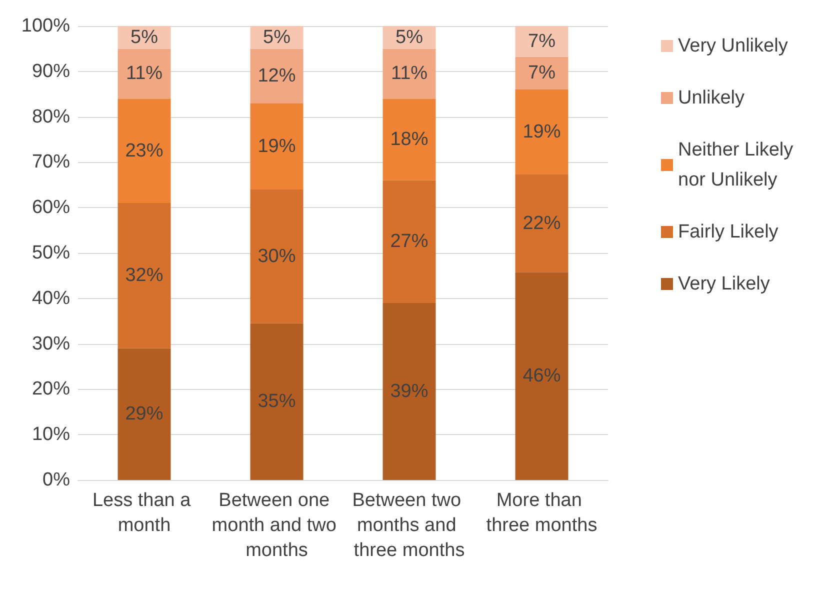 This screenshot has height=590, width=831. What do you see at coordinates (51, 162) in the screenshot?
I see `y-tick-label: 70%` at bounding box center [51, 162].